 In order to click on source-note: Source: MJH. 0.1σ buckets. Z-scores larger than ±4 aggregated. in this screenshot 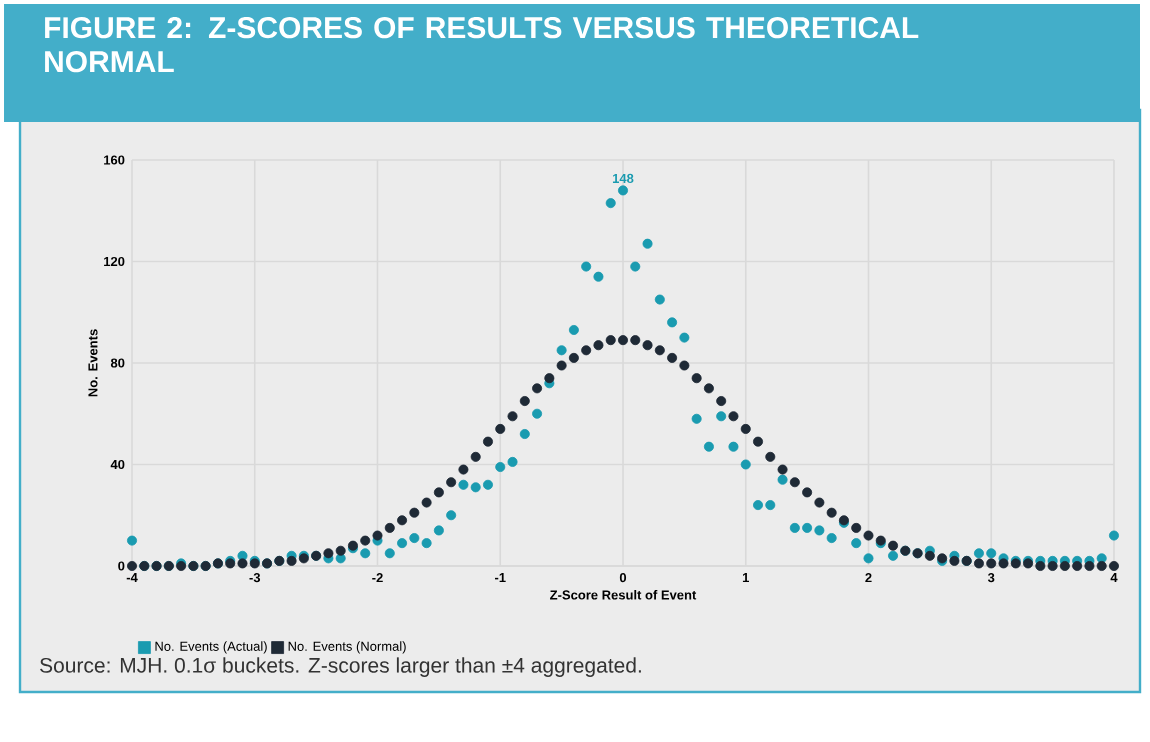, I will do `click(340, 667)`.